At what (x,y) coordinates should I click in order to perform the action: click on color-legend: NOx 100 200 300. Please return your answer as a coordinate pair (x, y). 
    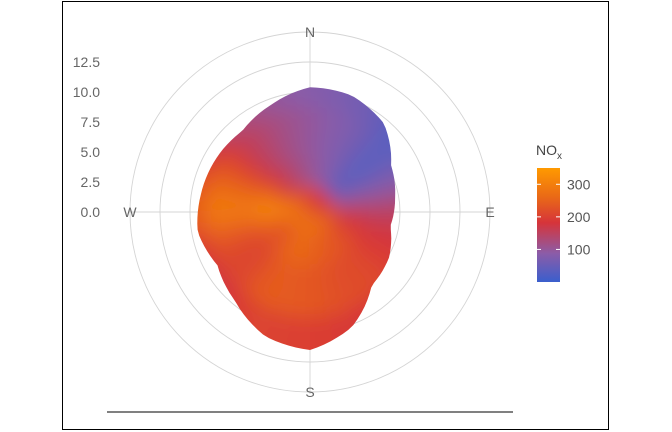
    Looking at the image, I should click on (563, 212).